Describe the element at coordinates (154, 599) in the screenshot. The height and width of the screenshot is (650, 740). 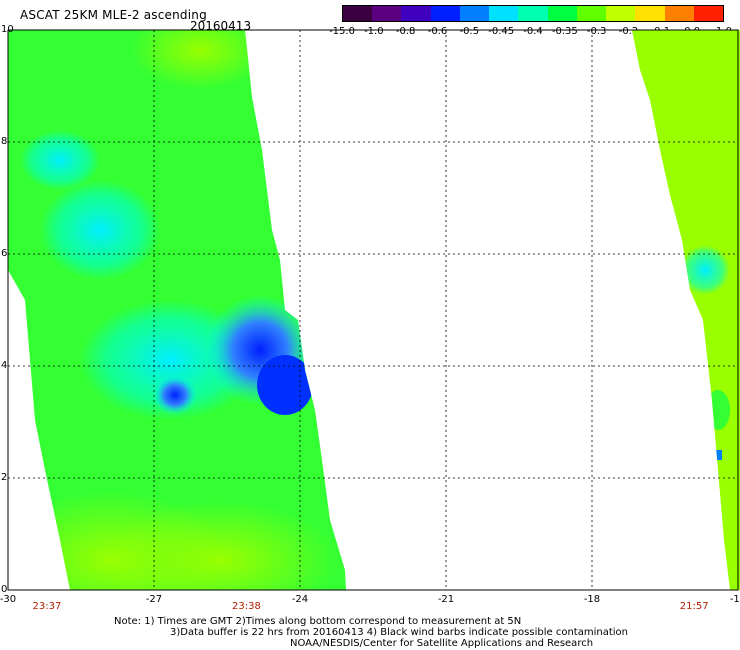
I see `x-tick-label: -27` at that location.